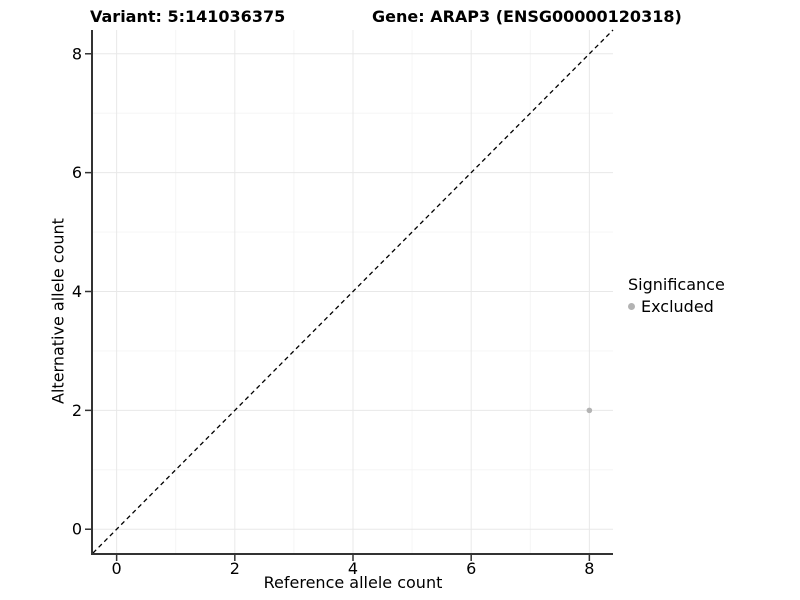 This screenshot has height=600, width=800. Describe the element at coordinates (676, 295) in the screenshot. I see `legend: Significance Excluded` at that location.